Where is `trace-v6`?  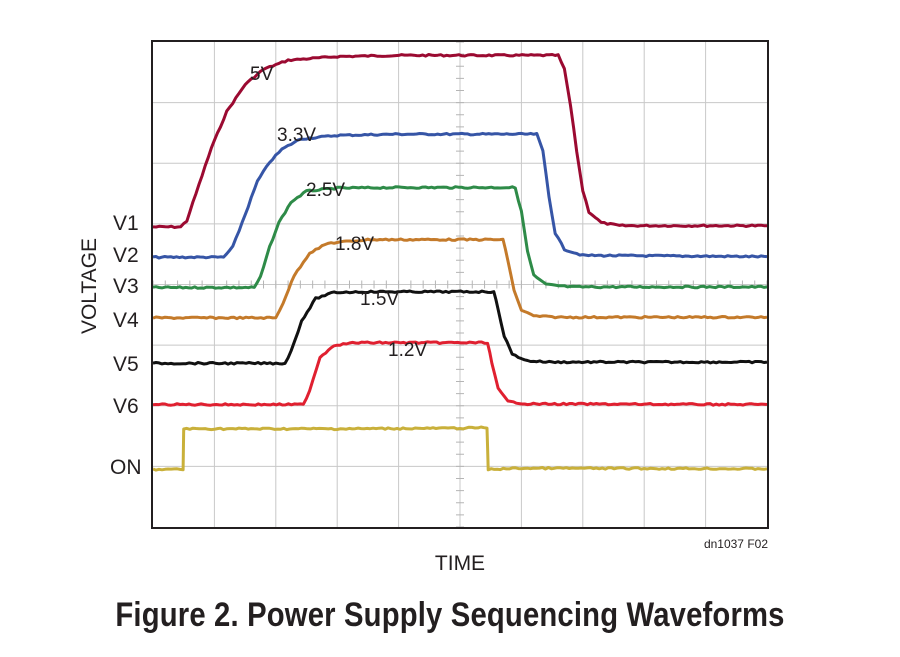 trace-v6 is located at coordinates (460, 373).